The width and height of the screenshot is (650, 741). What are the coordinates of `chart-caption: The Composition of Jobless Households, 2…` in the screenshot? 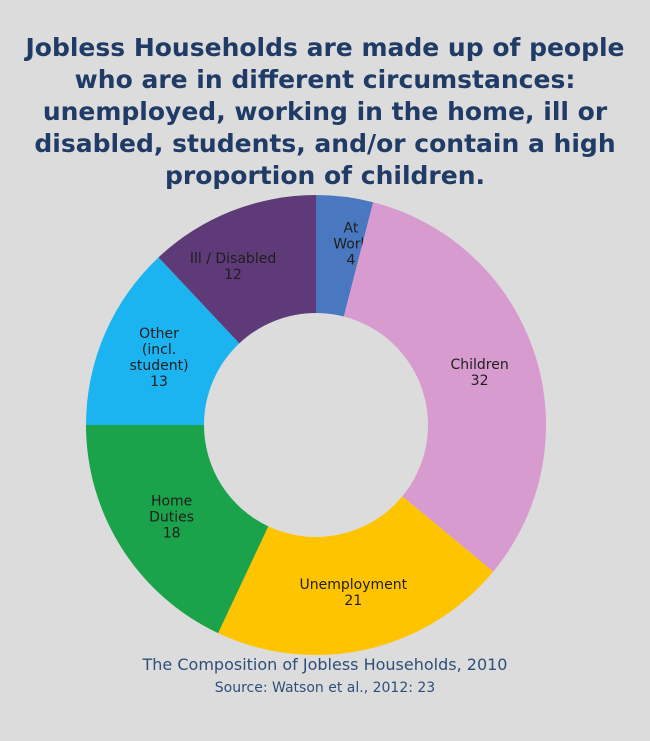 It's located at (325, 664).